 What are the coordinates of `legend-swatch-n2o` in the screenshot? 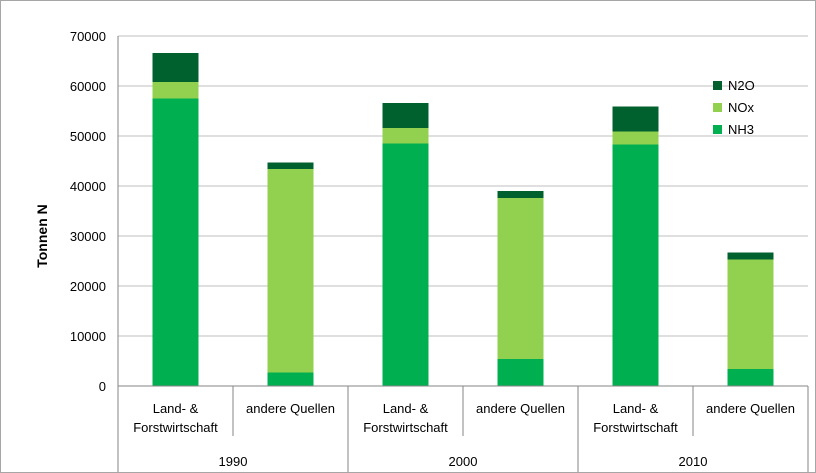 It's located at (717, 85).